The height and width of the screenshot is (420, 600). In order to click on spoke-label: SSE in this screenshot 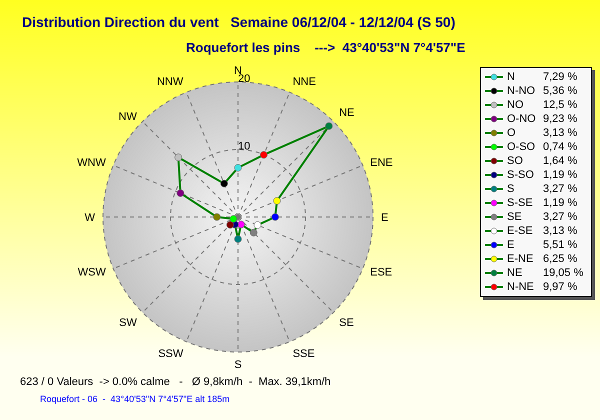, I will do `click(303, 354)`.